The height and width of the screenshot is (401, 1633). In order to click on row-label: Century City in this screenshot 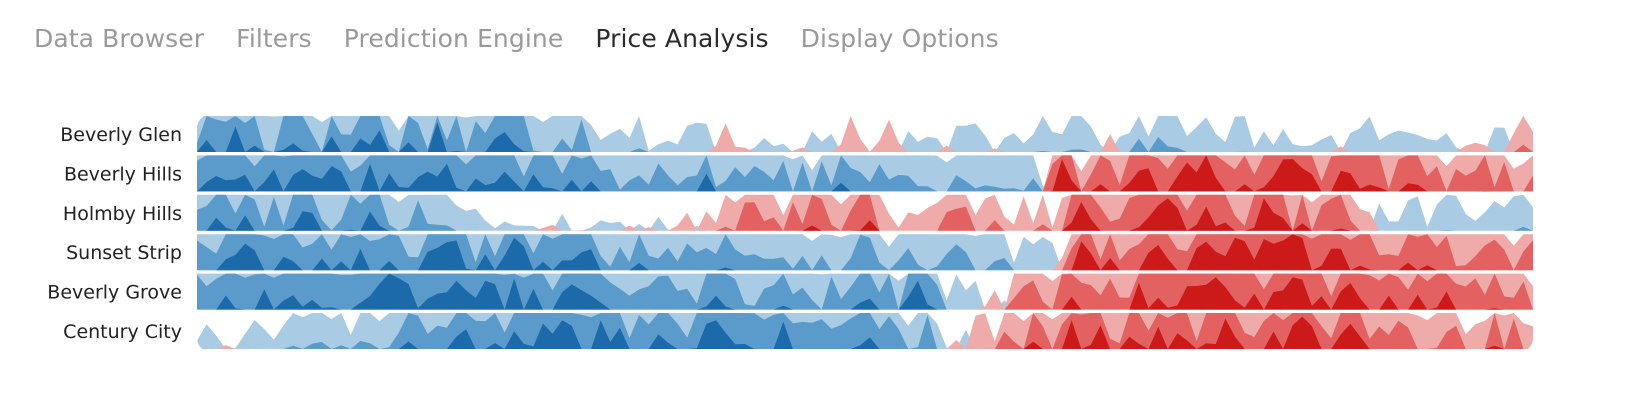, I will do `click(122, 332)`.